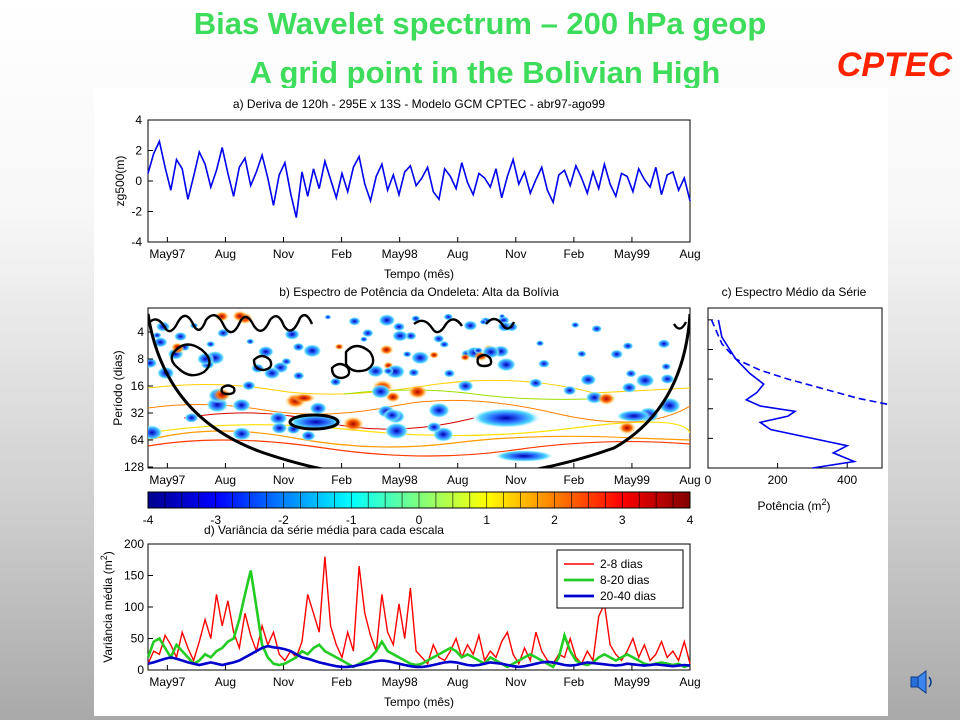  I want to click on panel-c-xtick-label: 0, so click(708, 480).